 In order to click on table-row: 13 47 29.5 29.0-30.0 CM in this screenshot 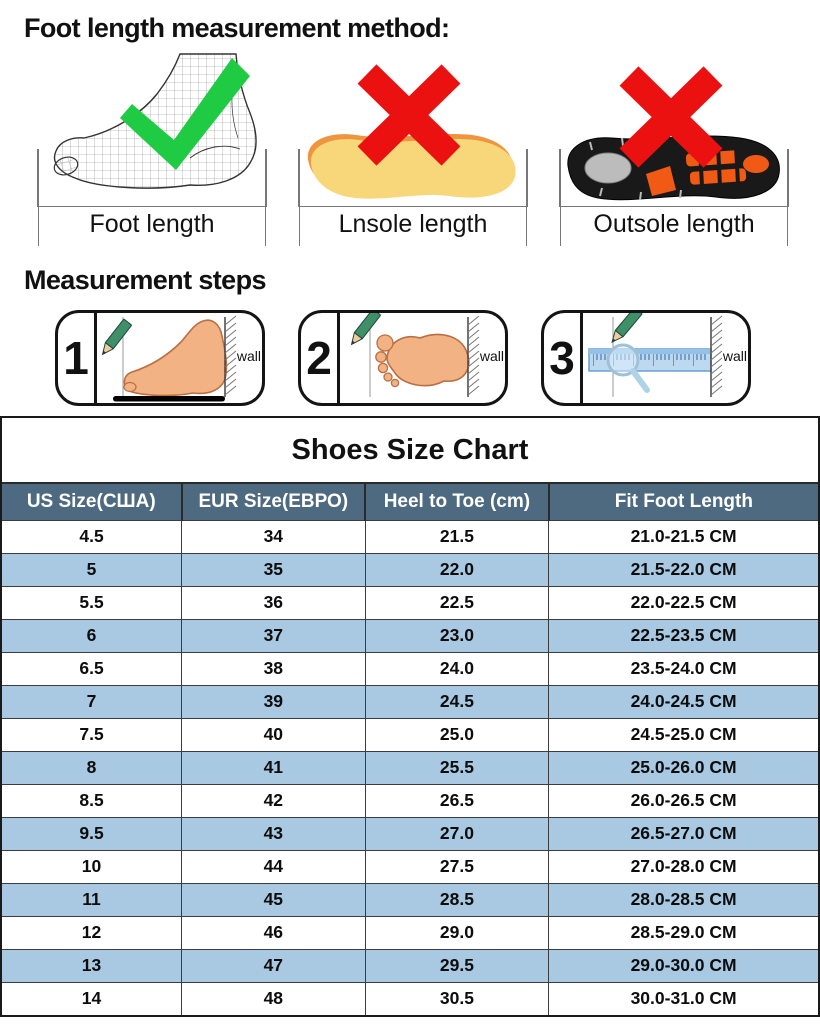, I will do `click(410, 965)`.